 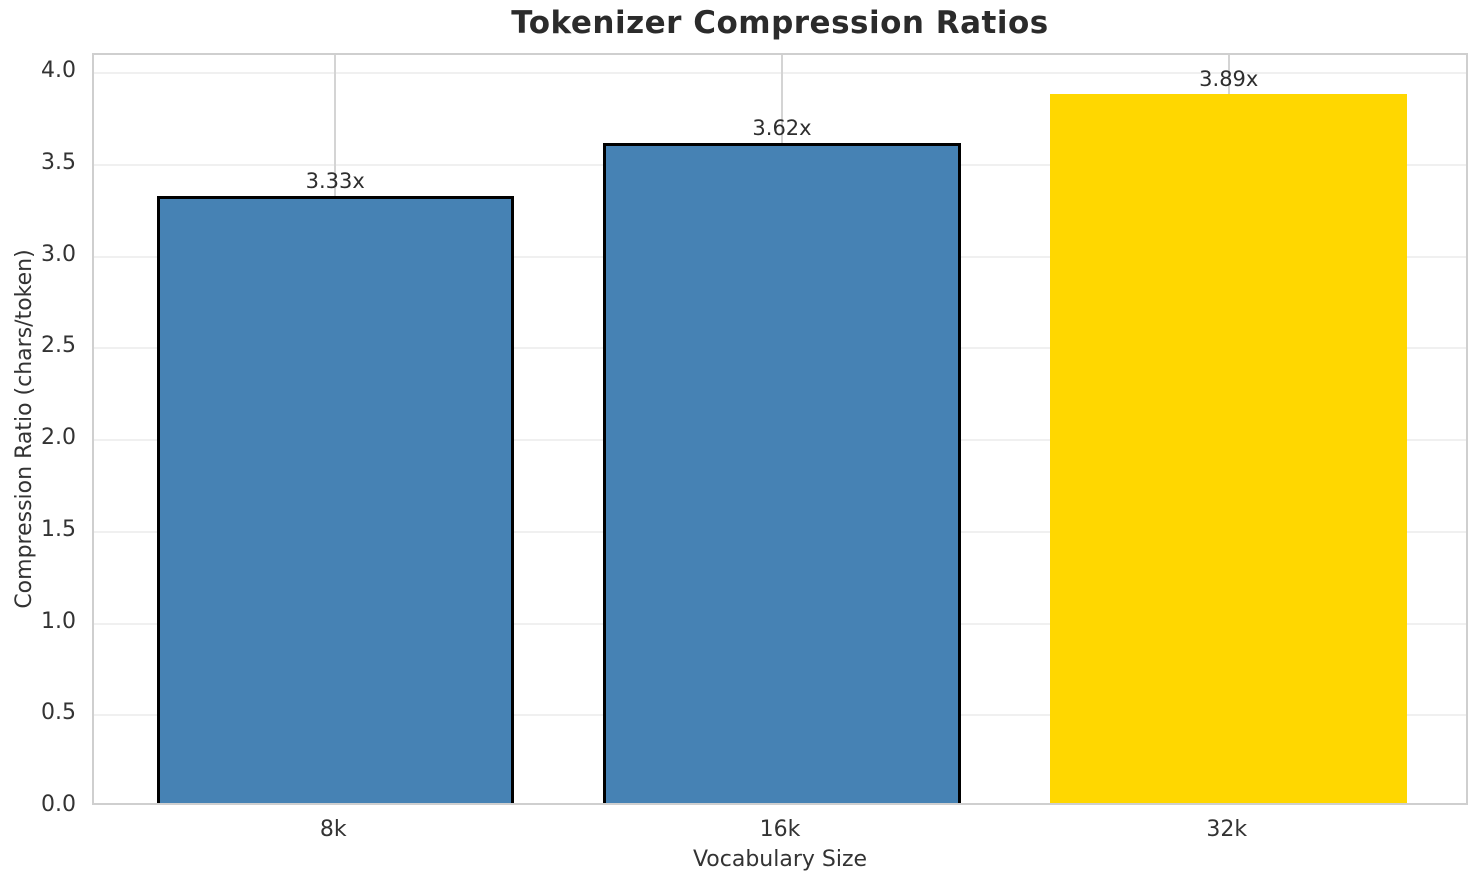 What do you see at coordinates (58, 713) in the screenshot?
I see `y-axis-tick-label: 0.5` at bounding box center [58, 713].